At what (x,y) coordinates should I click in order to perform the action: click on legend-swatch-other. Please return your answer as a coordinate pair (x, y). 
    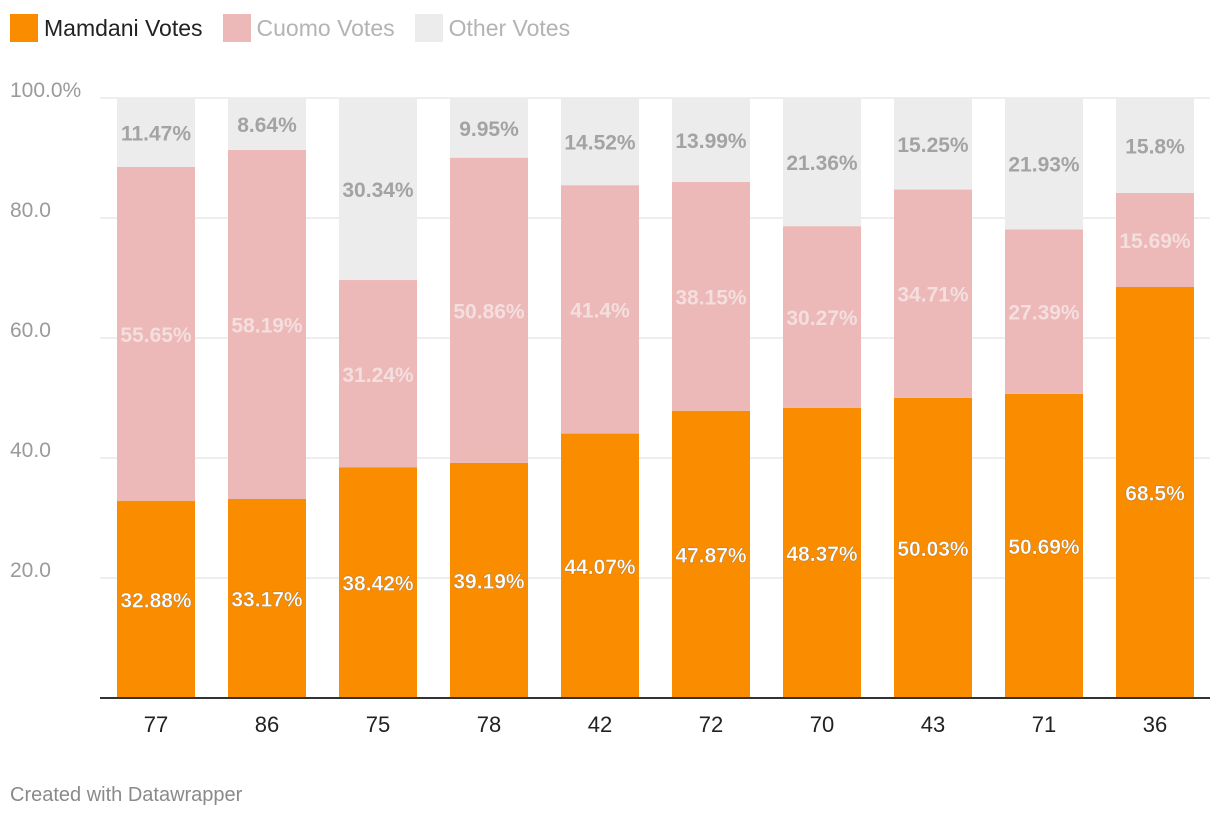
    Looking at the image, I should click on (428, 28).